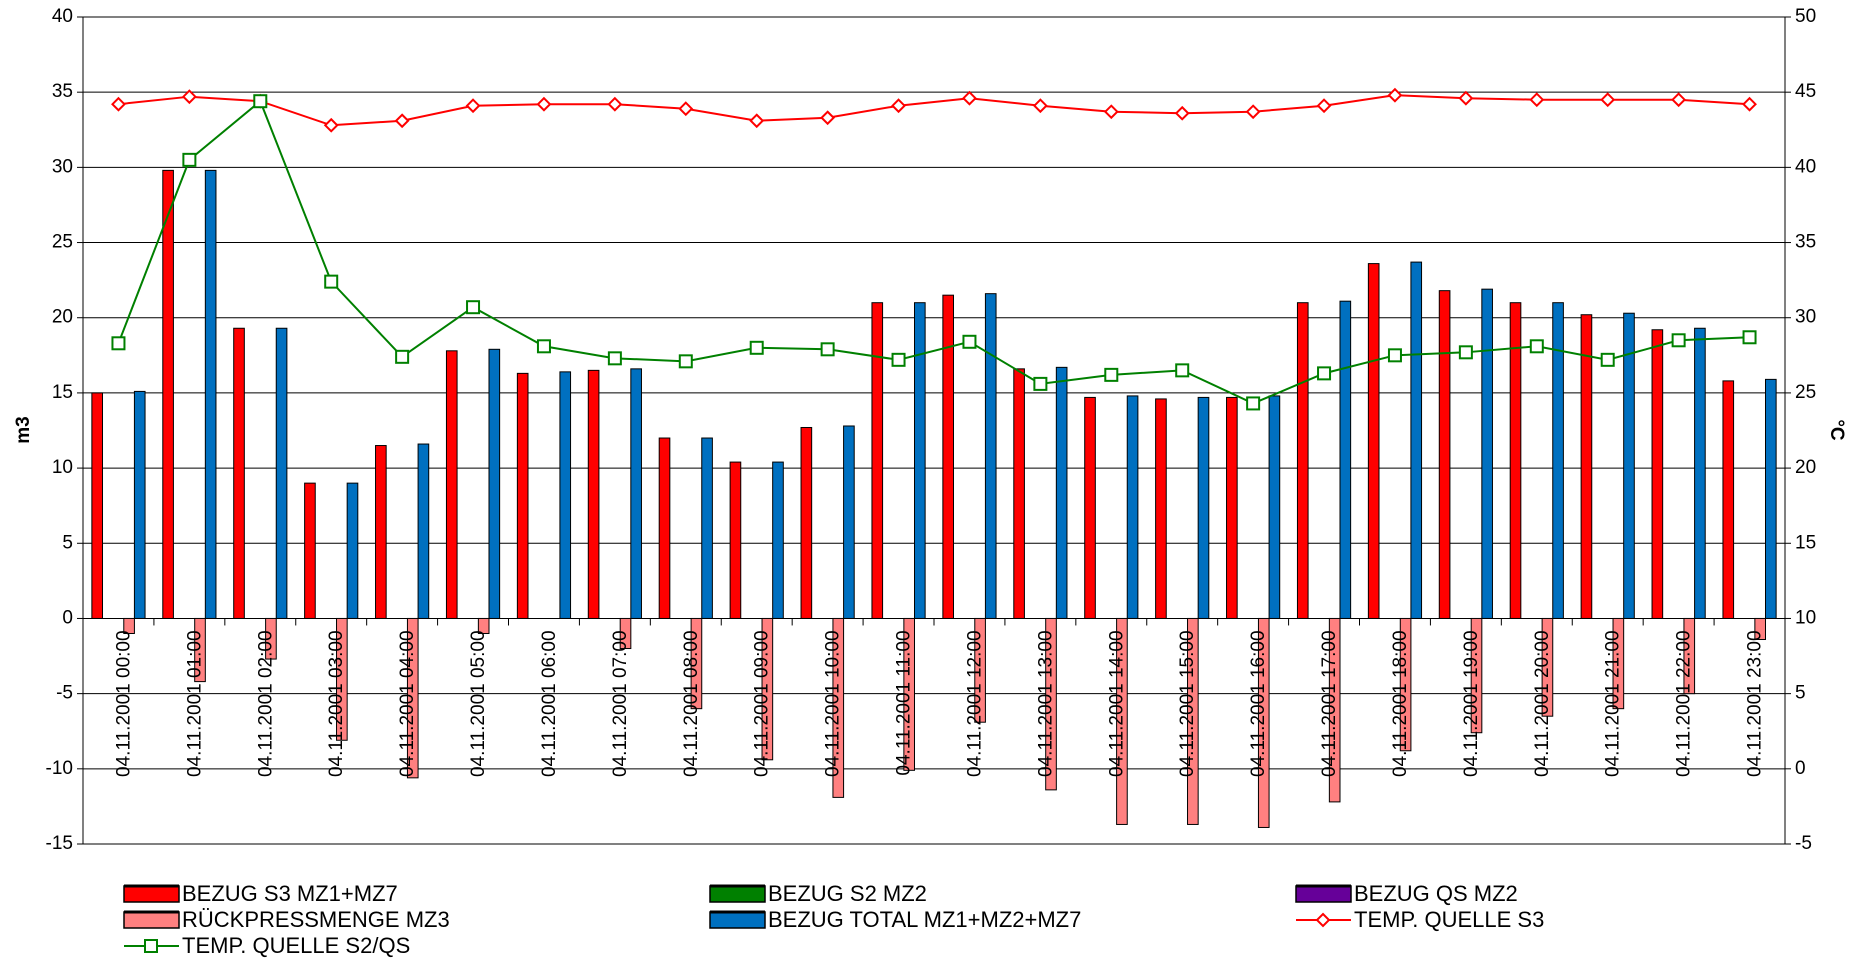 This screenshot has width=1856, height=967. Describe the element at coordinates (1436, 893) in the screenshot. I see `legend-label: BEZUG QS MZ2` at that location.